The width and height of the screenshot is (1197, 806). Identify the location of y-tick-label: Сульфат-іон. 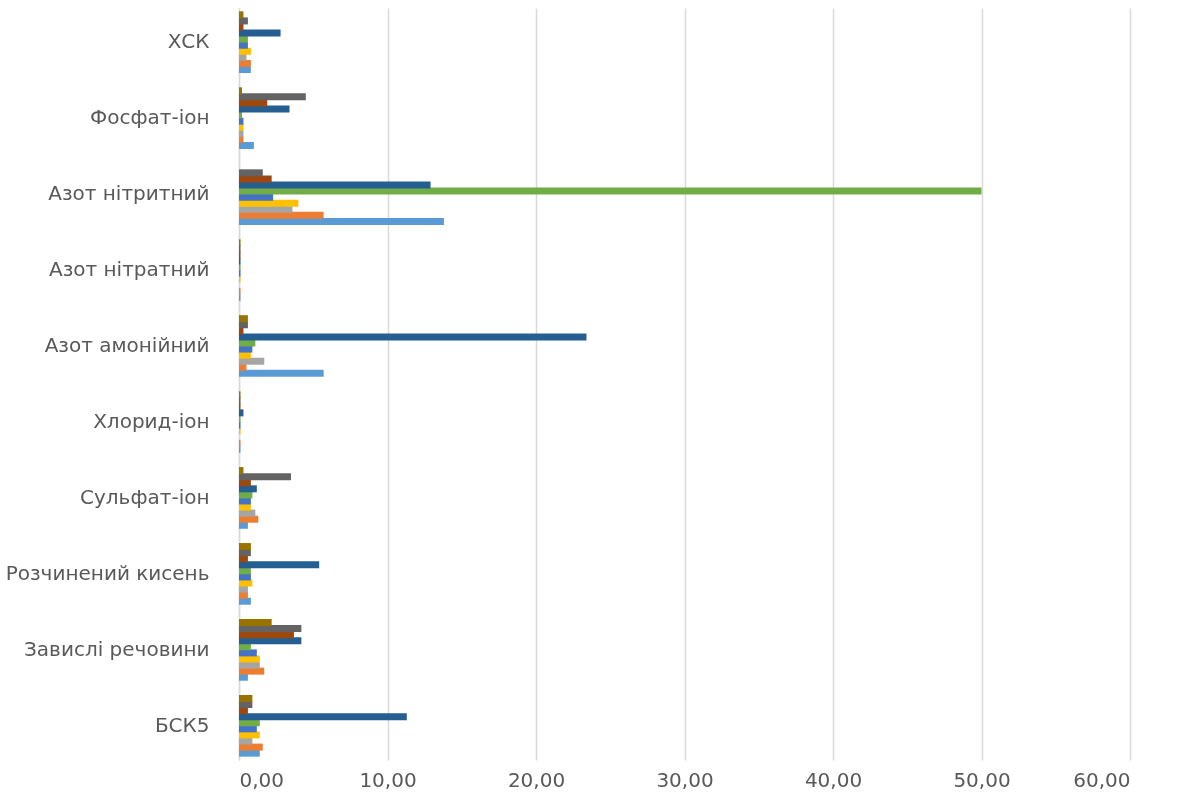
(145, 496).